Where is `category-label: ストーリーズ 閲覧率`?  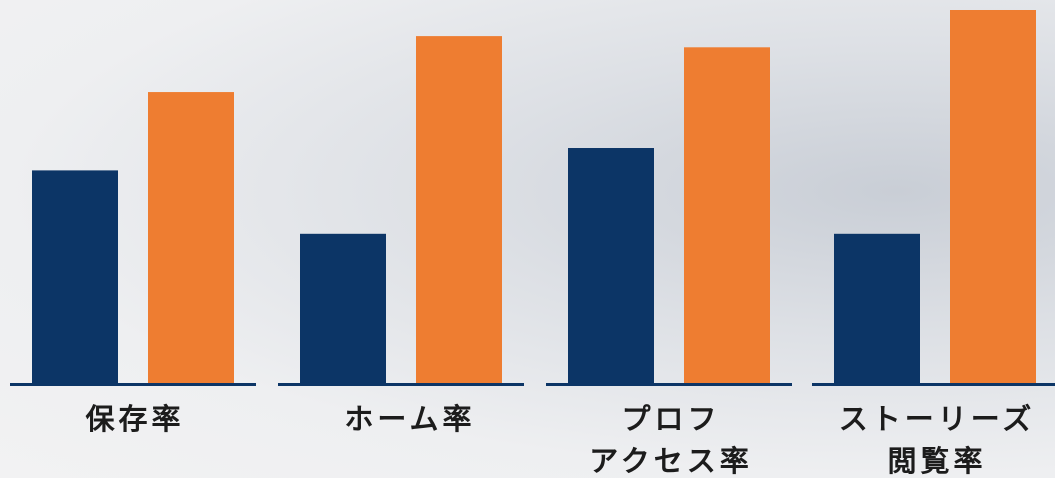
category-label: ストーリーズ 閲覧率 is located at coordinates (937, 440).